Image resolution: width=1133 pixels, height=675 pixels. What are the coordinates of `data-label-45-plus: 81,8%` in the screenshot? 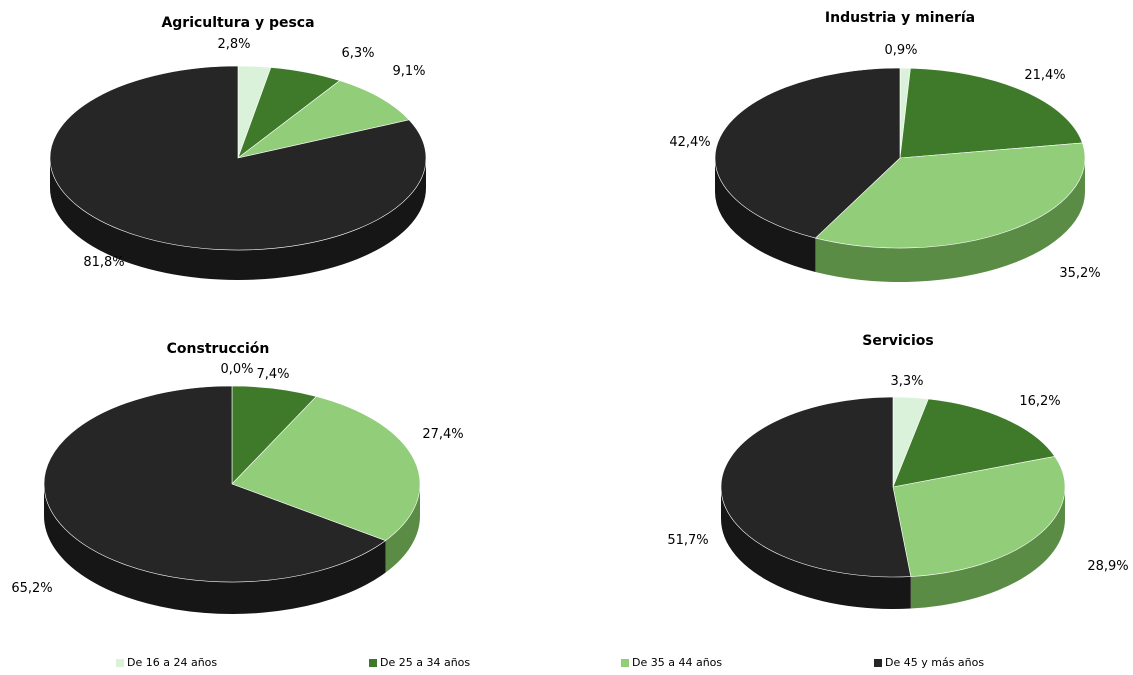 It's located at (103, 262).